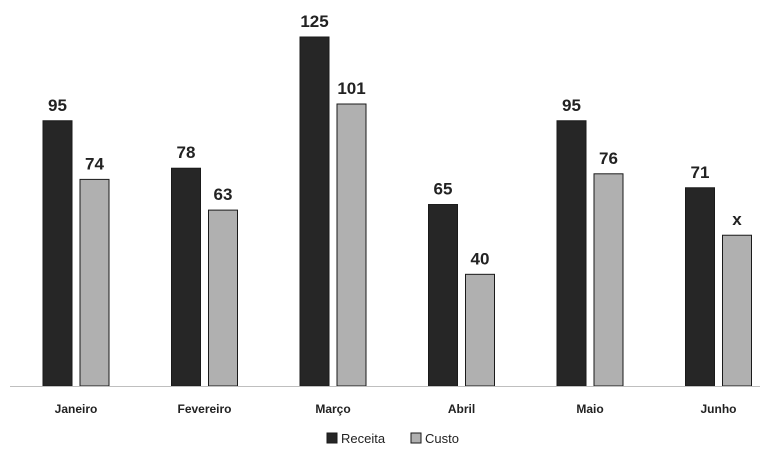 The width and height of the screenshot is (768, 455). What do you see at coordinates (351, 88) in the screenshot?
I see `data-label-custo-marco: 101` at bounding box center [351, 88].